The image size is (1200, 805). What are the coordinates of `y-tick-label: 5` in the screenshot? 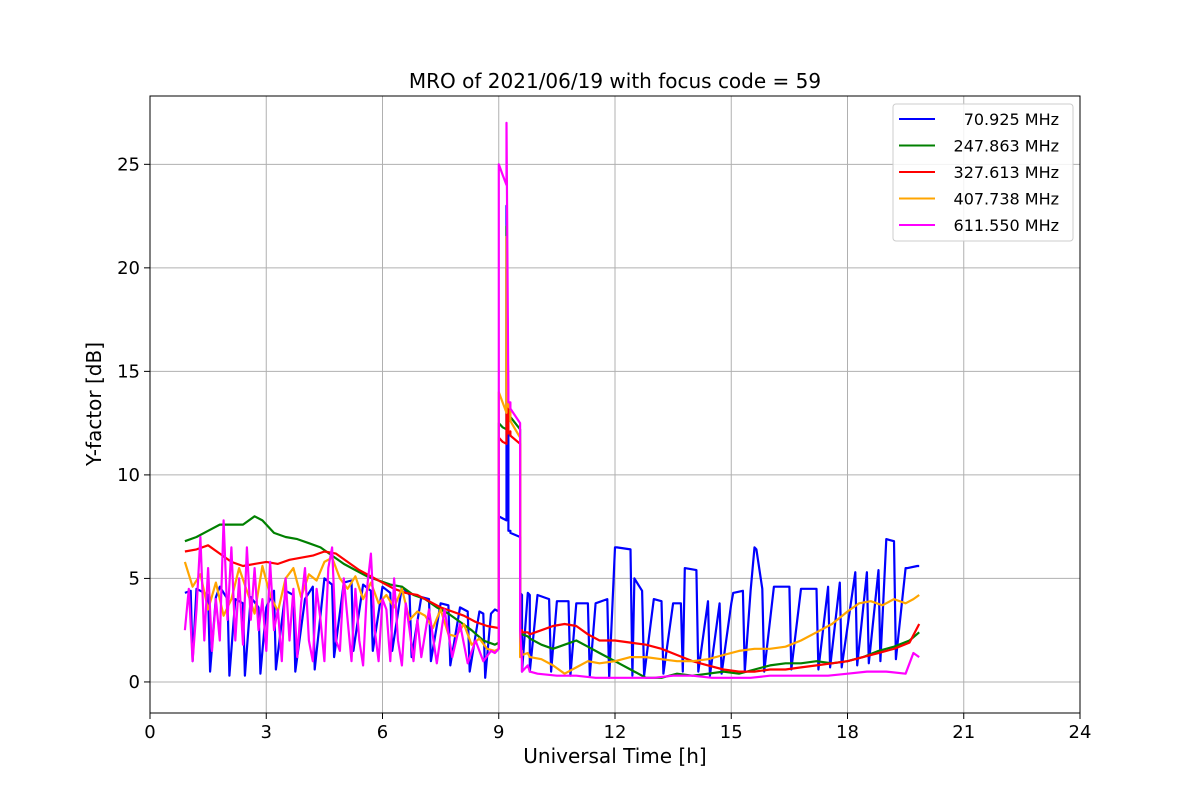 It's located at (134, 578).